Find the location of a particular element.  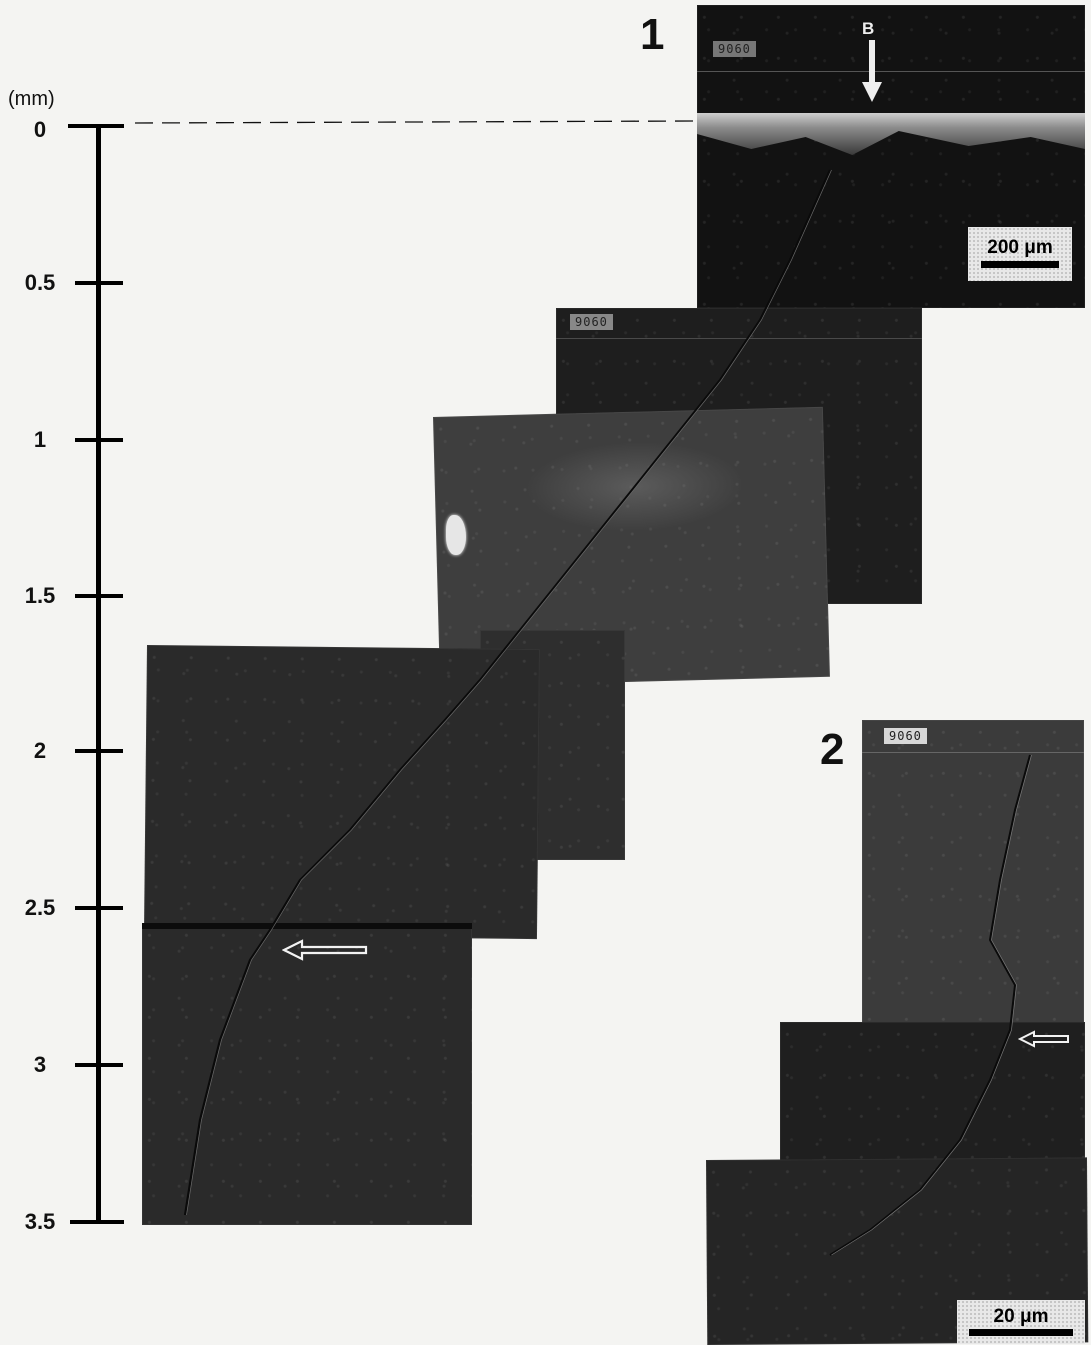

axis-tick-label: 2 is located at coordinates (40, 750).